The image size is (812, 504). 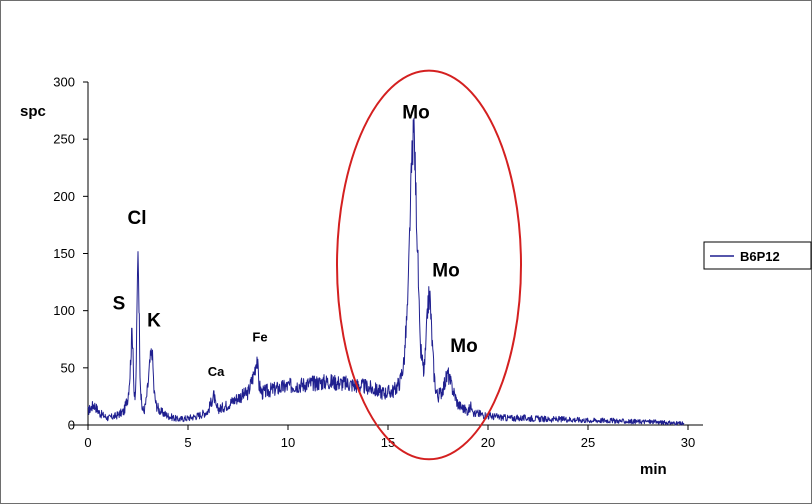 I want to click on y-tick-label: 150, so click(x=64, y=253).